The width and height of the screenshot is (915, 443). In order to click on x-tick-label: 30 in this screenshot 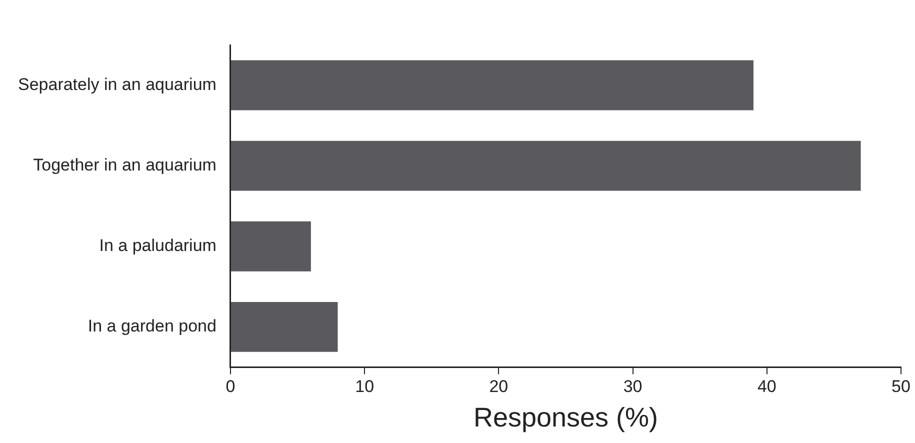, I will do `click(632, 386)`.